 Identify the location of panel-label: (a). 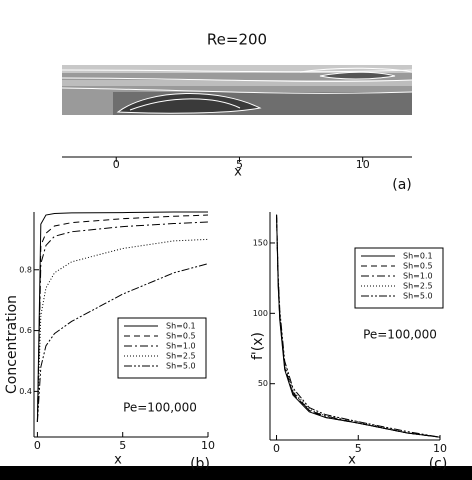
(402, 185).